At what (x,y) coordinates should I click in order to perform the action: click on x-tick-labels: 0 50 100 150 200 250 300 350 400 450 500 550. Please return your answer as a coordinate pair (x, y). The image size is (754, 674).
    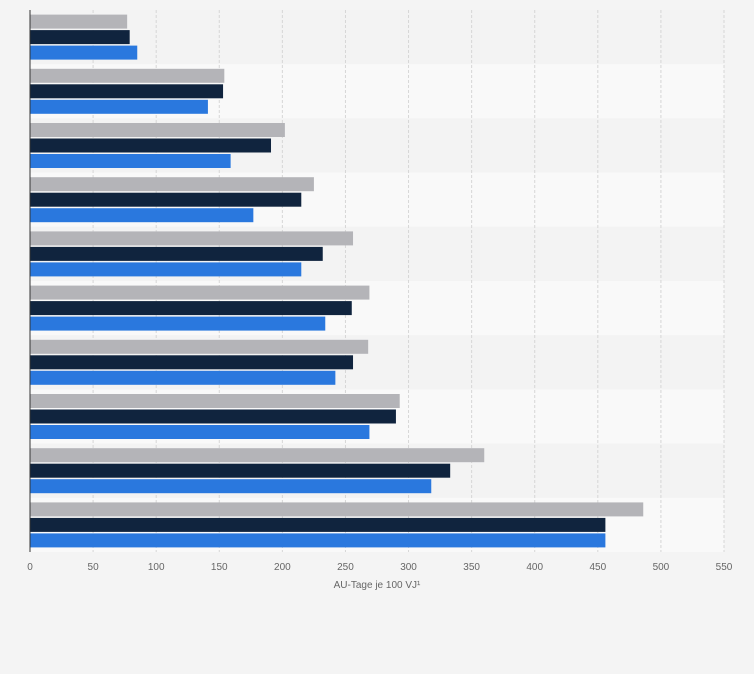
    Looking at the image, I should click on (380, 567).